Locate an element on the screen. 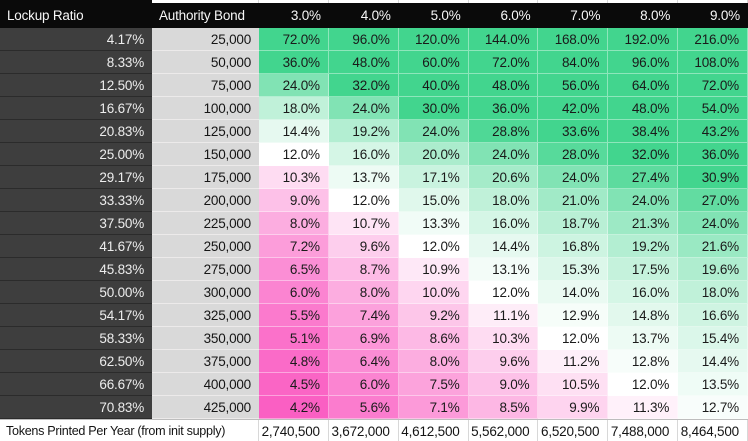 Image resolution: width=748 pixels, height=441 pixels. grid-value-cell: 12.9% is located at coordinates (573, 315).